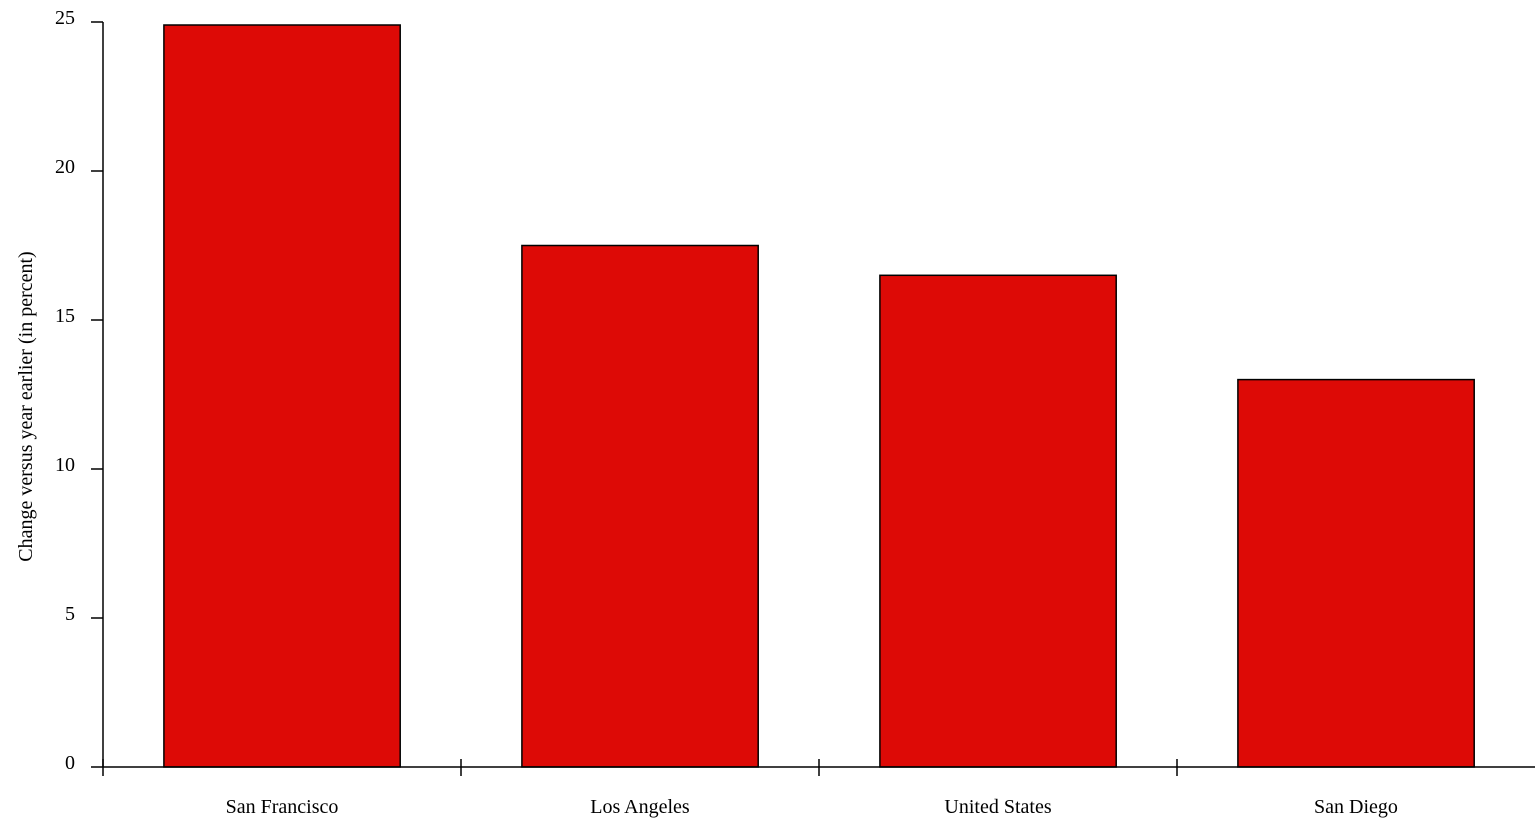  I want to click on bar-san-diego, so click(1356, 573).